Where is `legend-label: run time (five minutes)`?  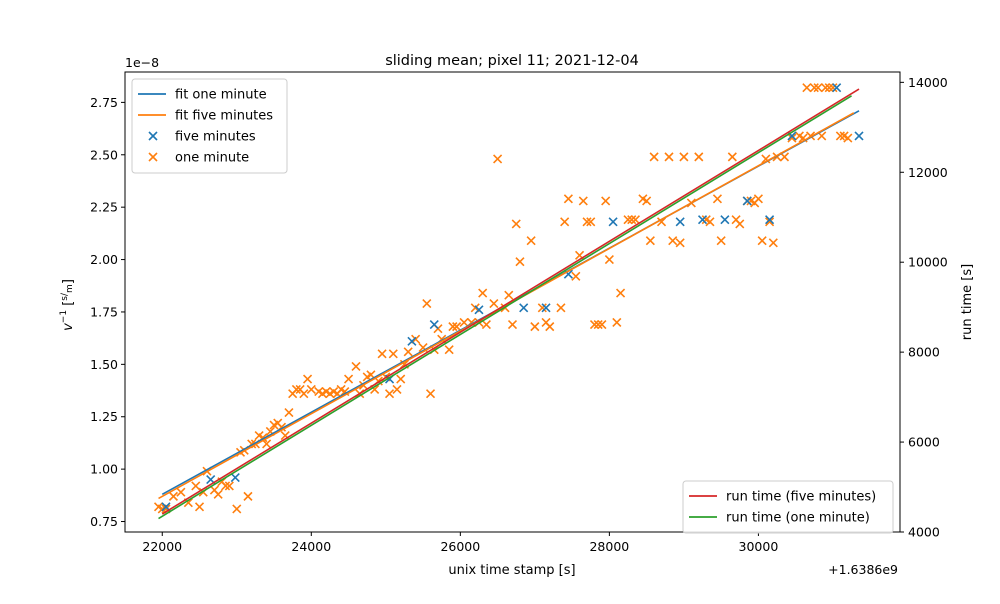 legend-label: run time (five minutes) is located at coordinates (801, 497).